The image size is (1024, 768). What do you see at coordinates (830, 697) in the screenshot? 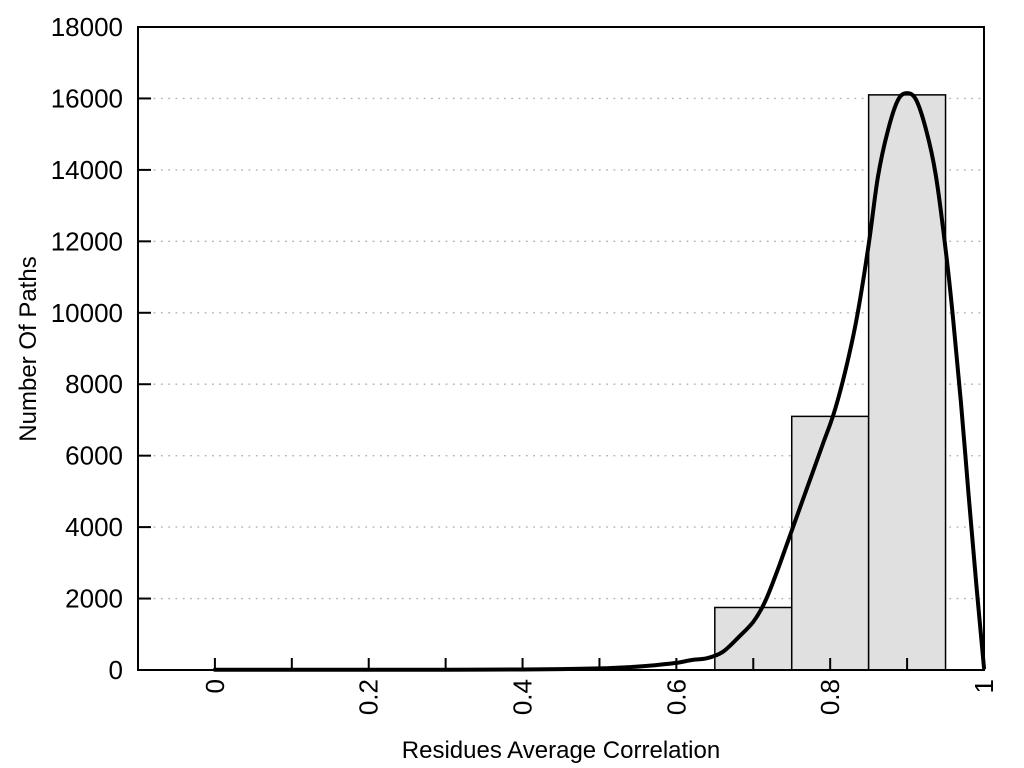
I see `x-tick-label: 0.8` at bounding box center [830, 697].